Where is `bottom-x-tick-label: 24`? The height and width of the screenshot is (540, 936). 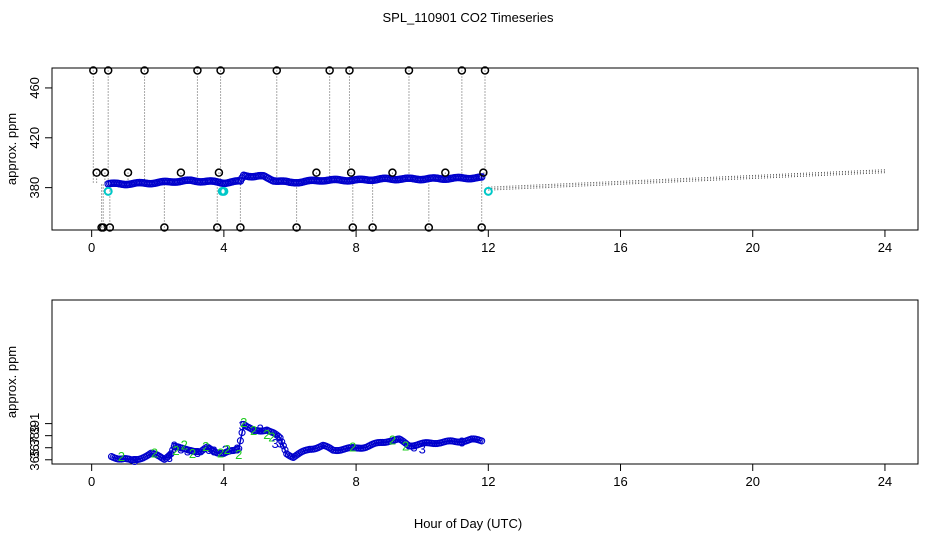
bottom-x-tick-label: 24 is located at coordinates (885, 481).